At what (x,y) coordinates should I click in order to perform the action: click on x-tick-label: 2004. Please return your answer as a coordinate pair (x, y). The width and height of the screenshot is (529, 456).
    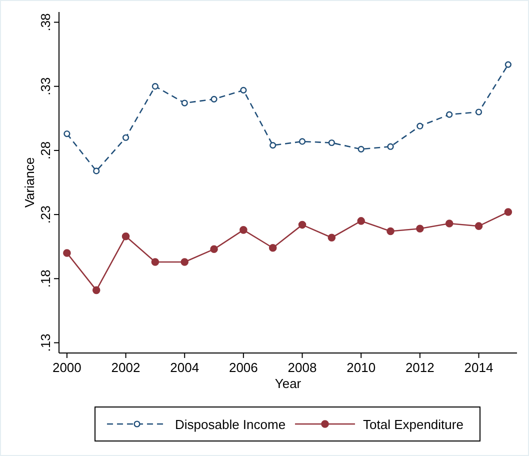
    Looking at the image, I should click on (185, 367).